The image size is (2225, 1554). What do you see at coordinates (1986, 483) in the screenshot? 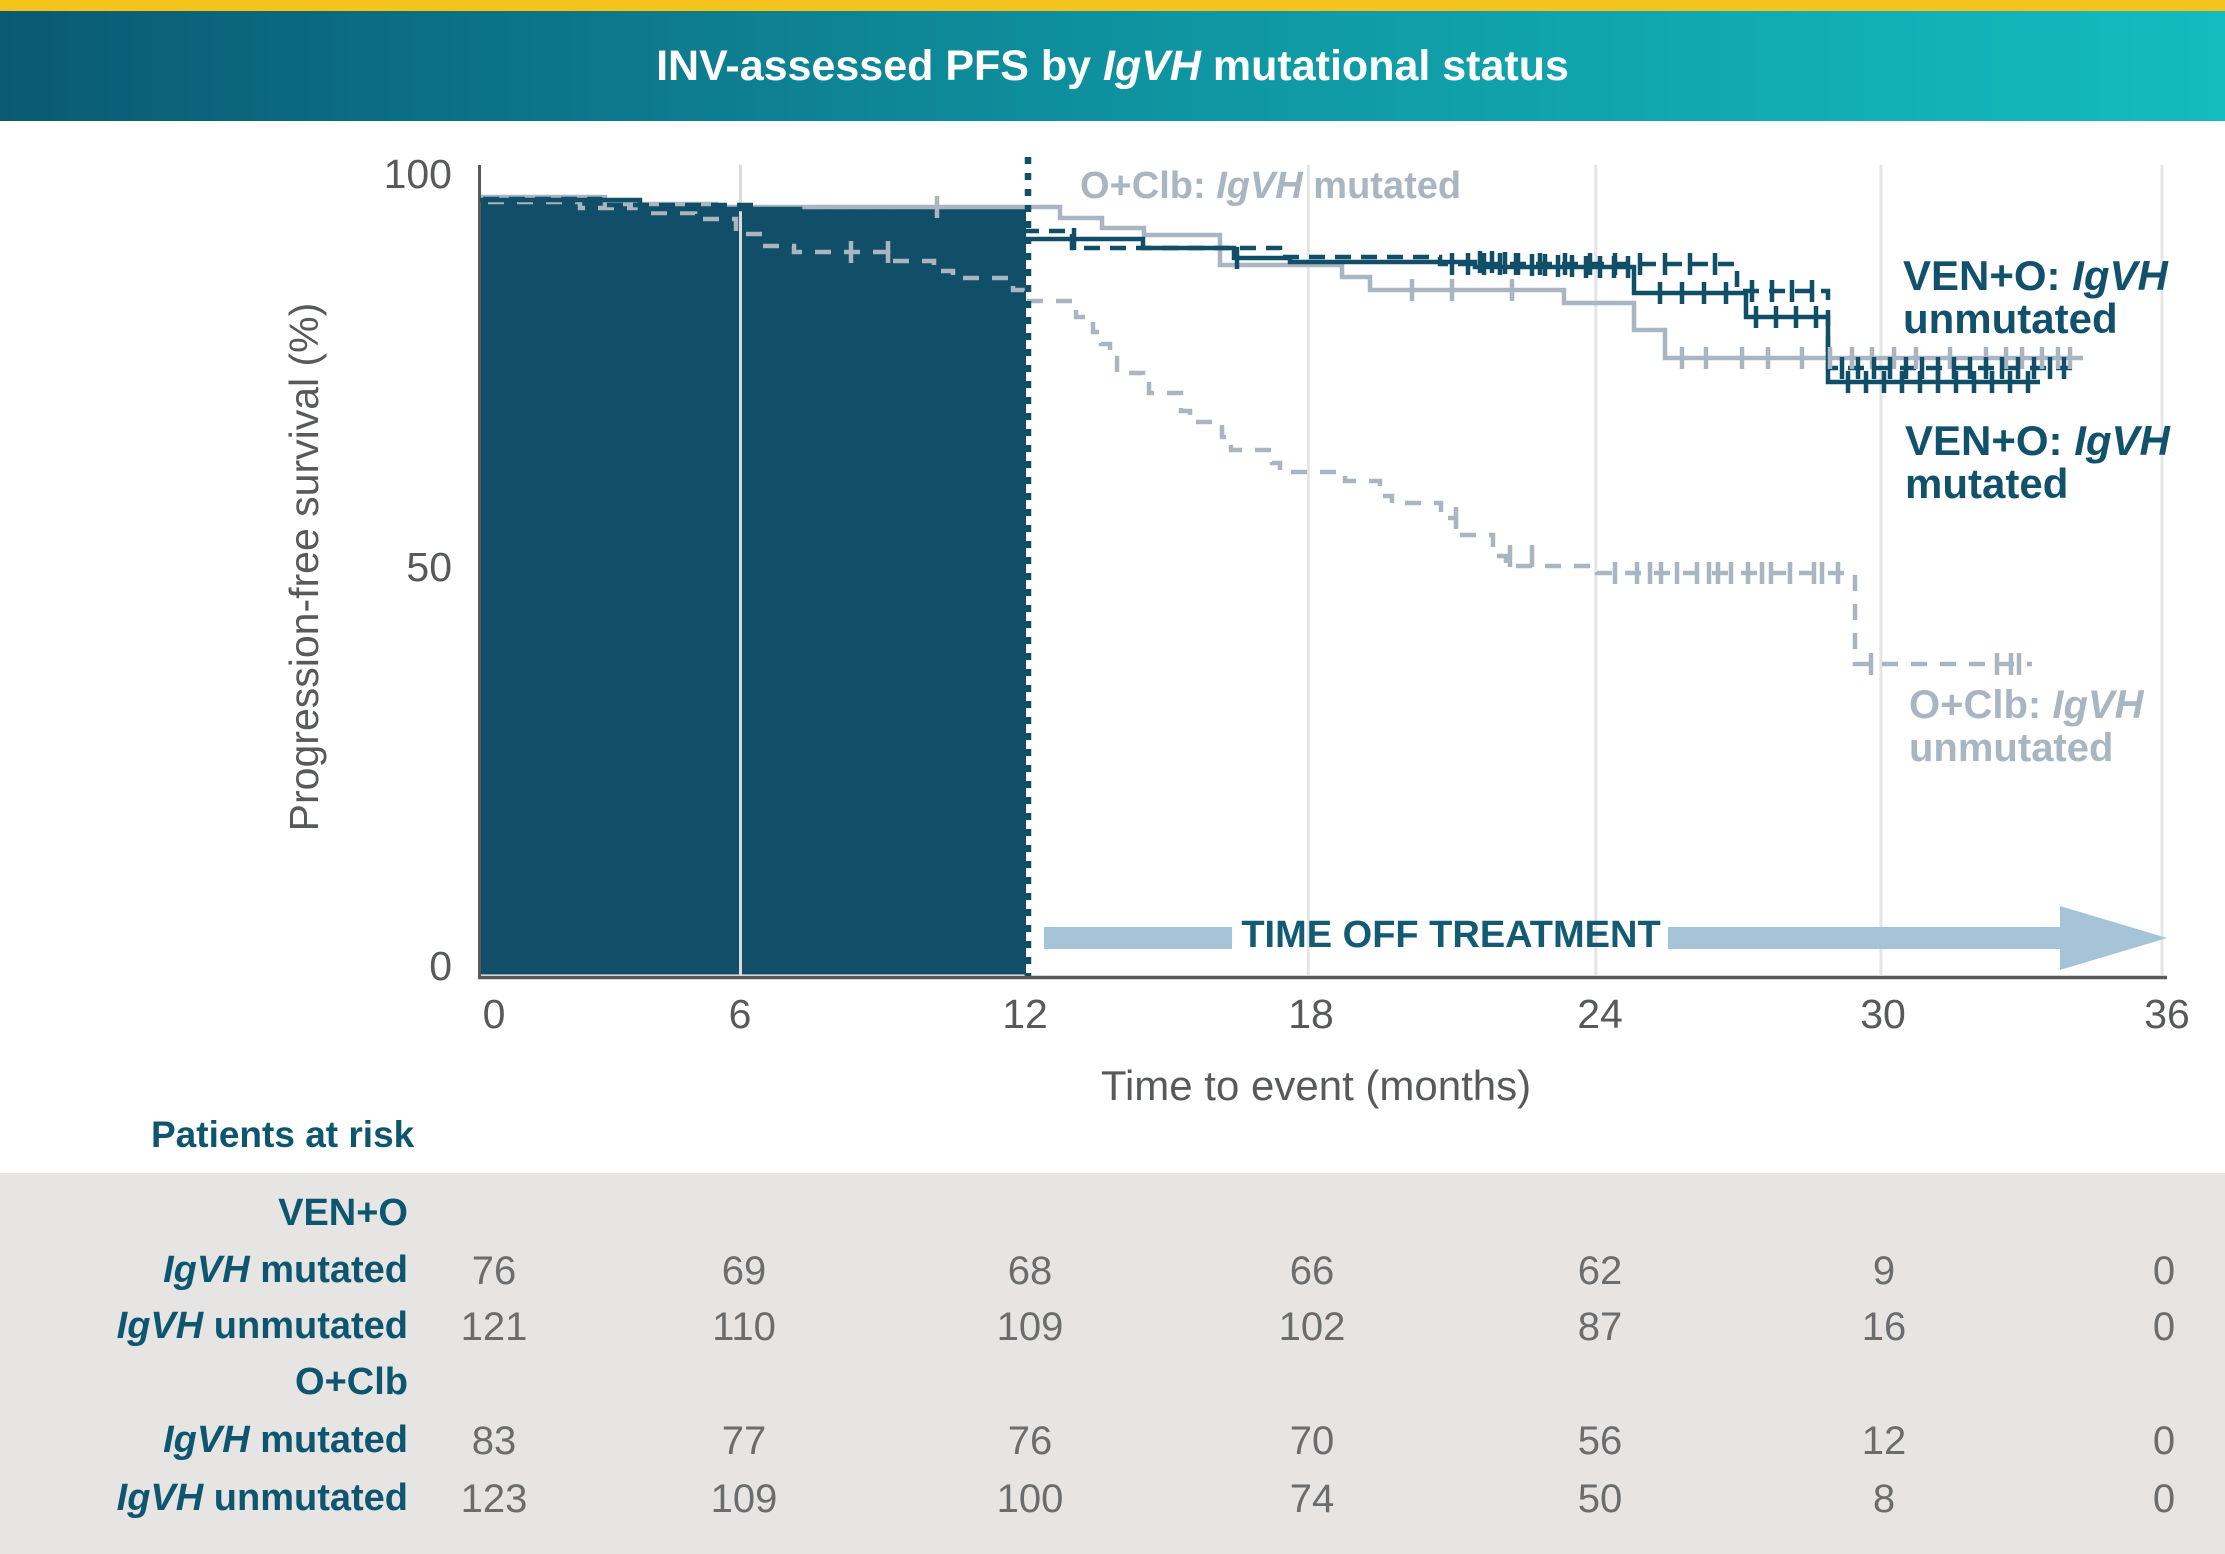
I see `svg-text: mutated` at bounding box center [1986, 483].